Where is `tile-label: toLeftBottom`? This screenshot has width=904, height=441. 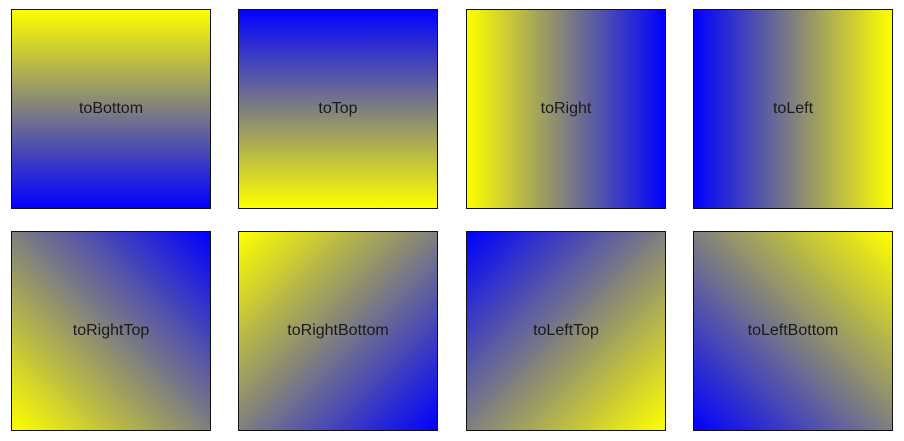
tile-label: toLeftBottom is located at coordinates (793, 330).